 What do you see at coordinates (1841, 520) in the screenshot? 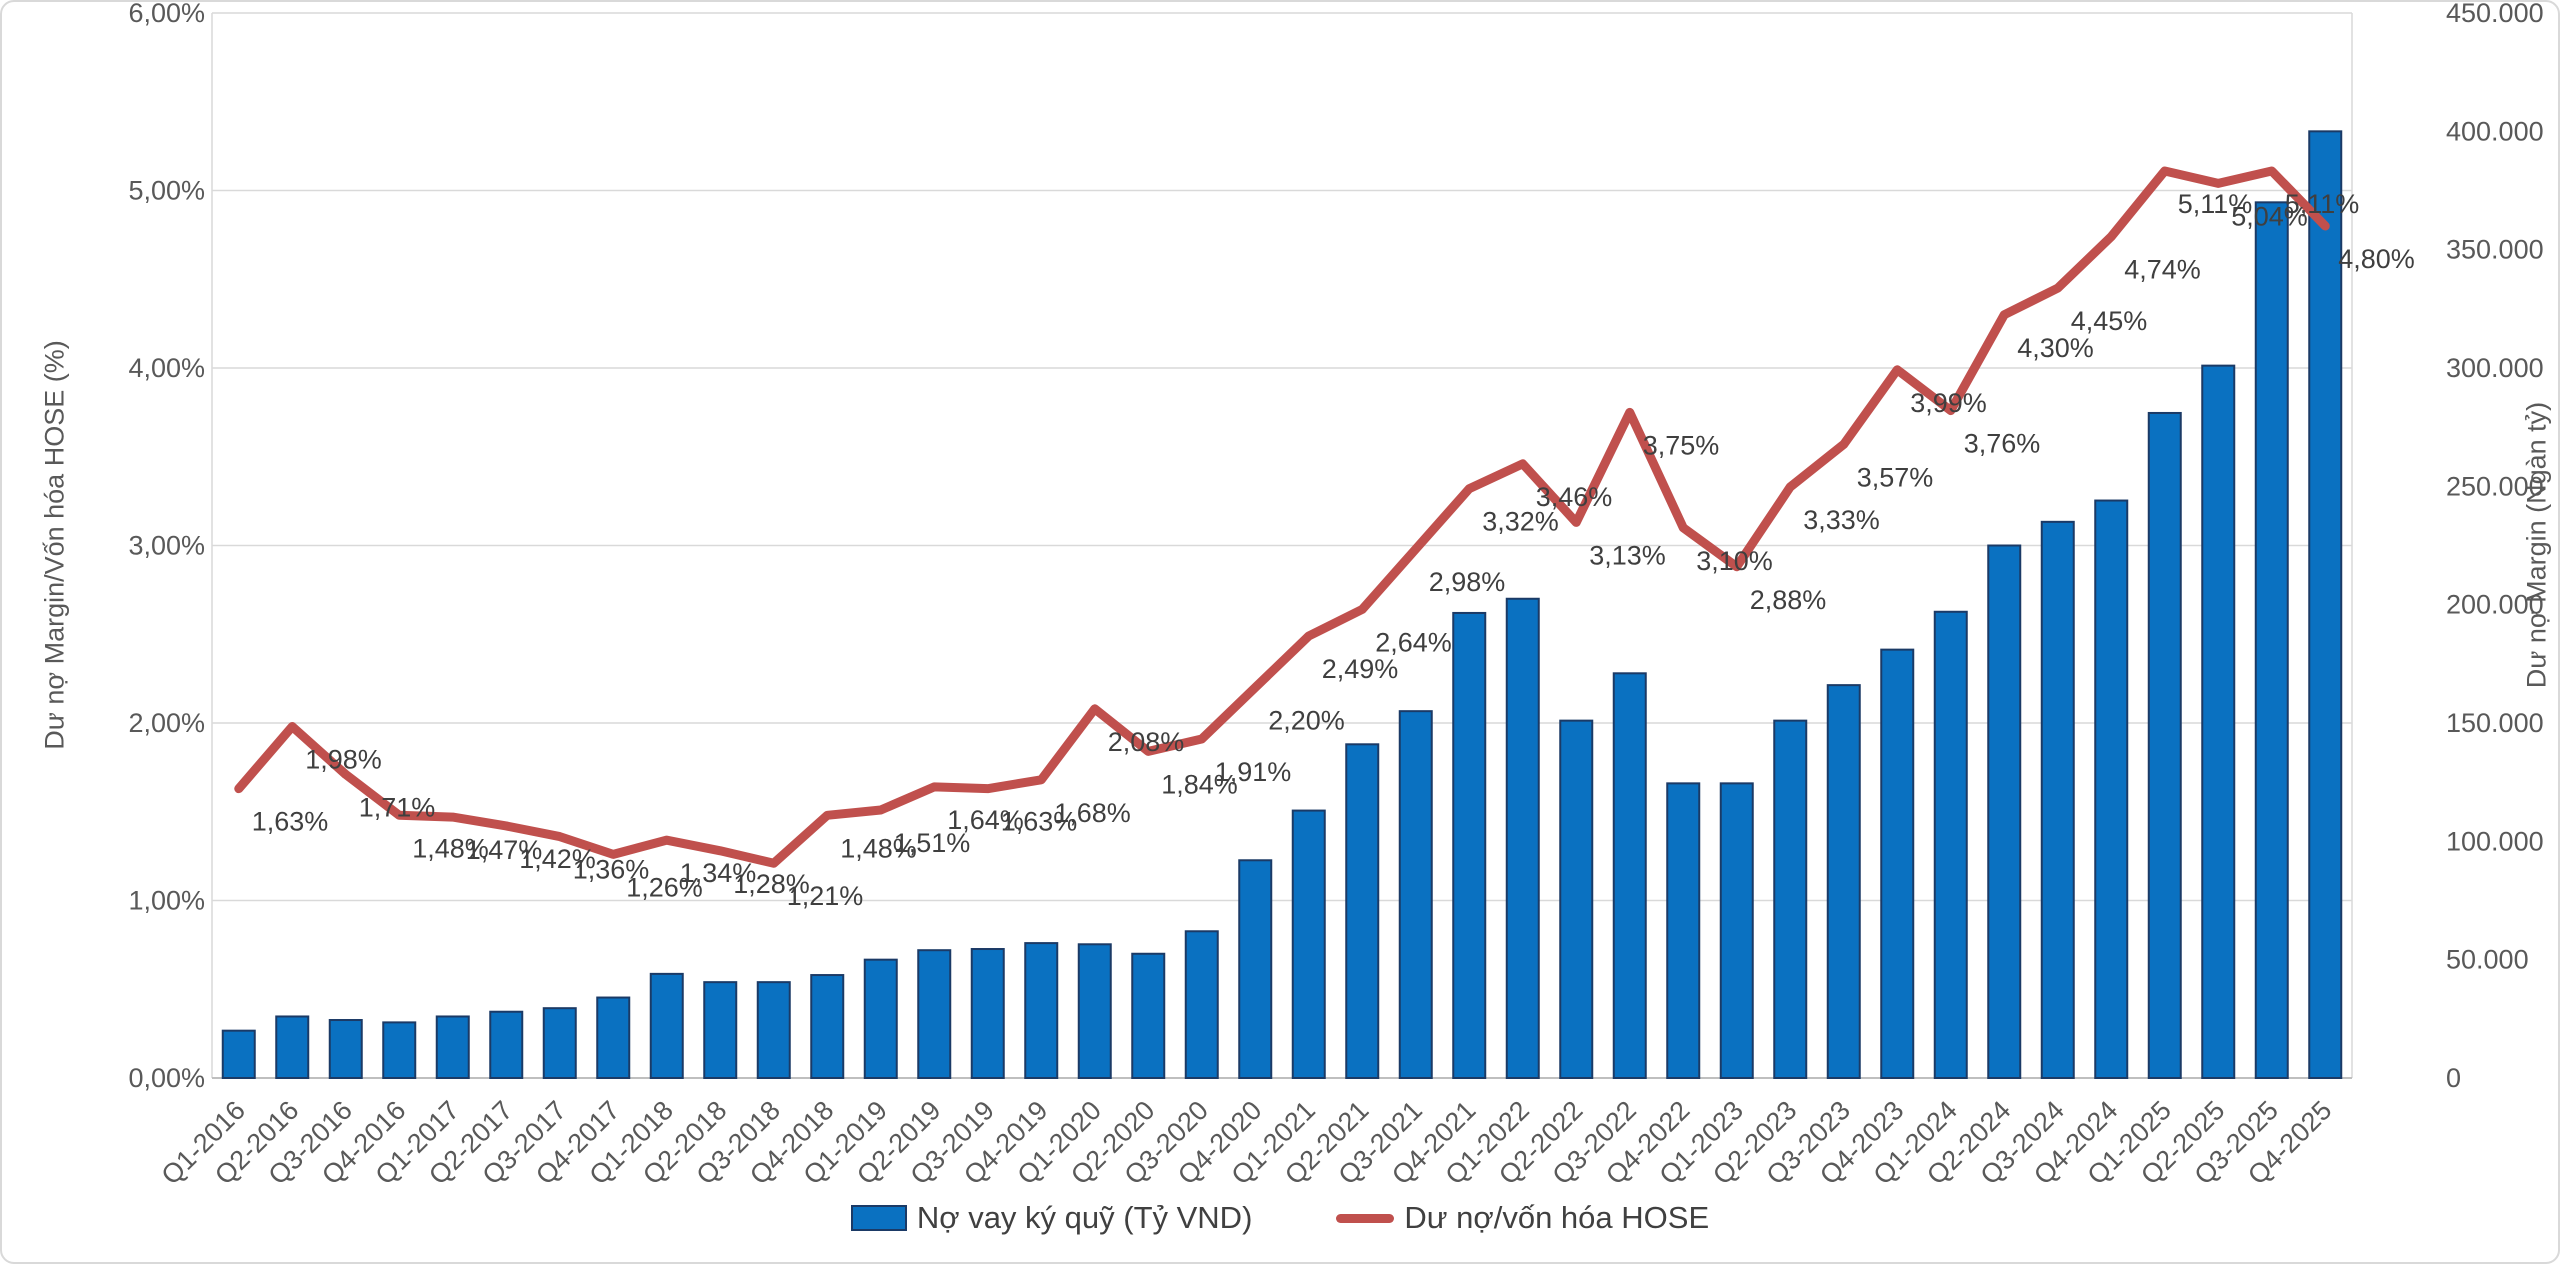
I see `point-label-Q2-2023: 3,33%` at bounding box center [1841, 520].